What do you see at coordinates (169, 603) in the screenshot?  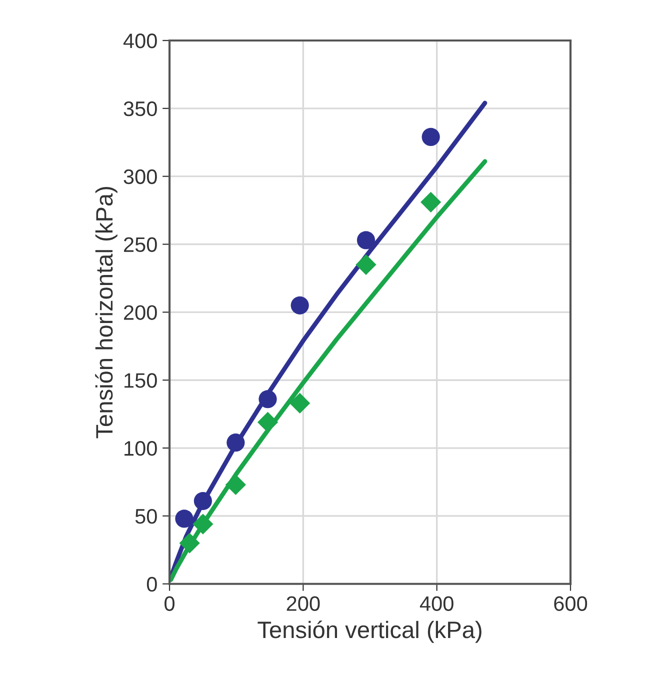 I see `x-tick-label: 0` at bounding box center [169, 603].